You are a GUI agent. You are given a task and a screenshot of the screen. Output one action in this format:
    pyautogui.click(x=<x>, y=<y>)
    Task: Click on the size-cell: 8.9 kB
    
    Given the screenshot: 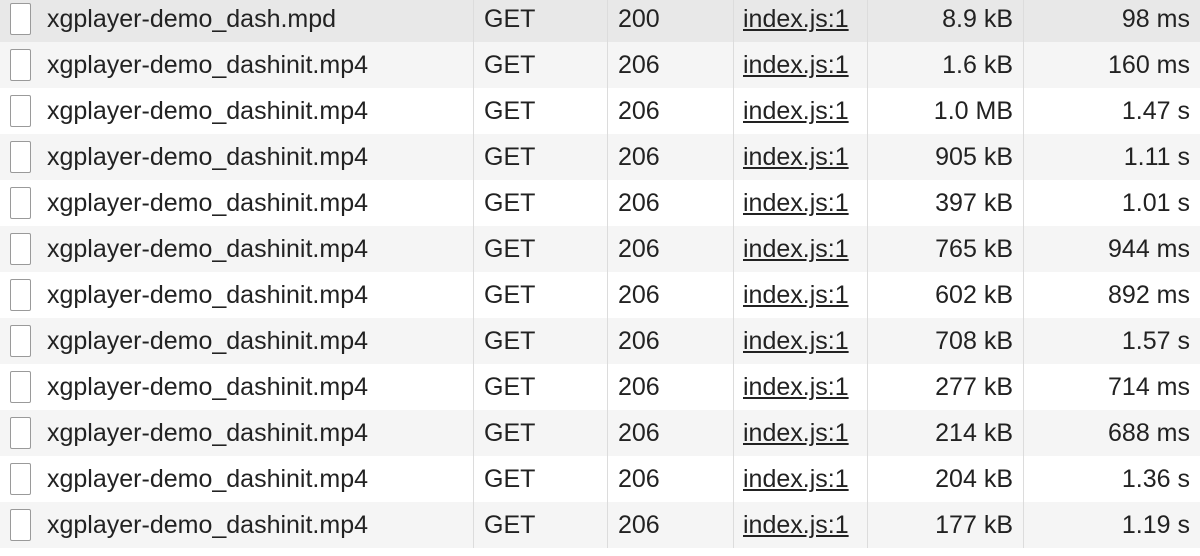 What is the action you would take?
    pyautogui.click(x=946, y=21)
    